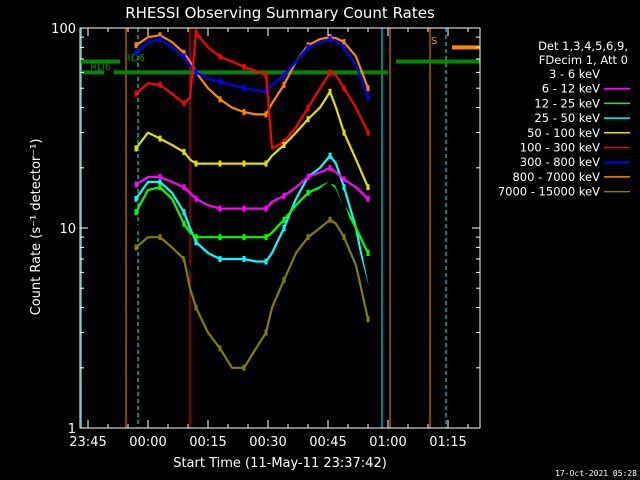 This screenshot has width=640, height=480. Describe the element at coordinates (327, 442) in the screenshot. I see `x-tick-label-4: 00:45` at that location.